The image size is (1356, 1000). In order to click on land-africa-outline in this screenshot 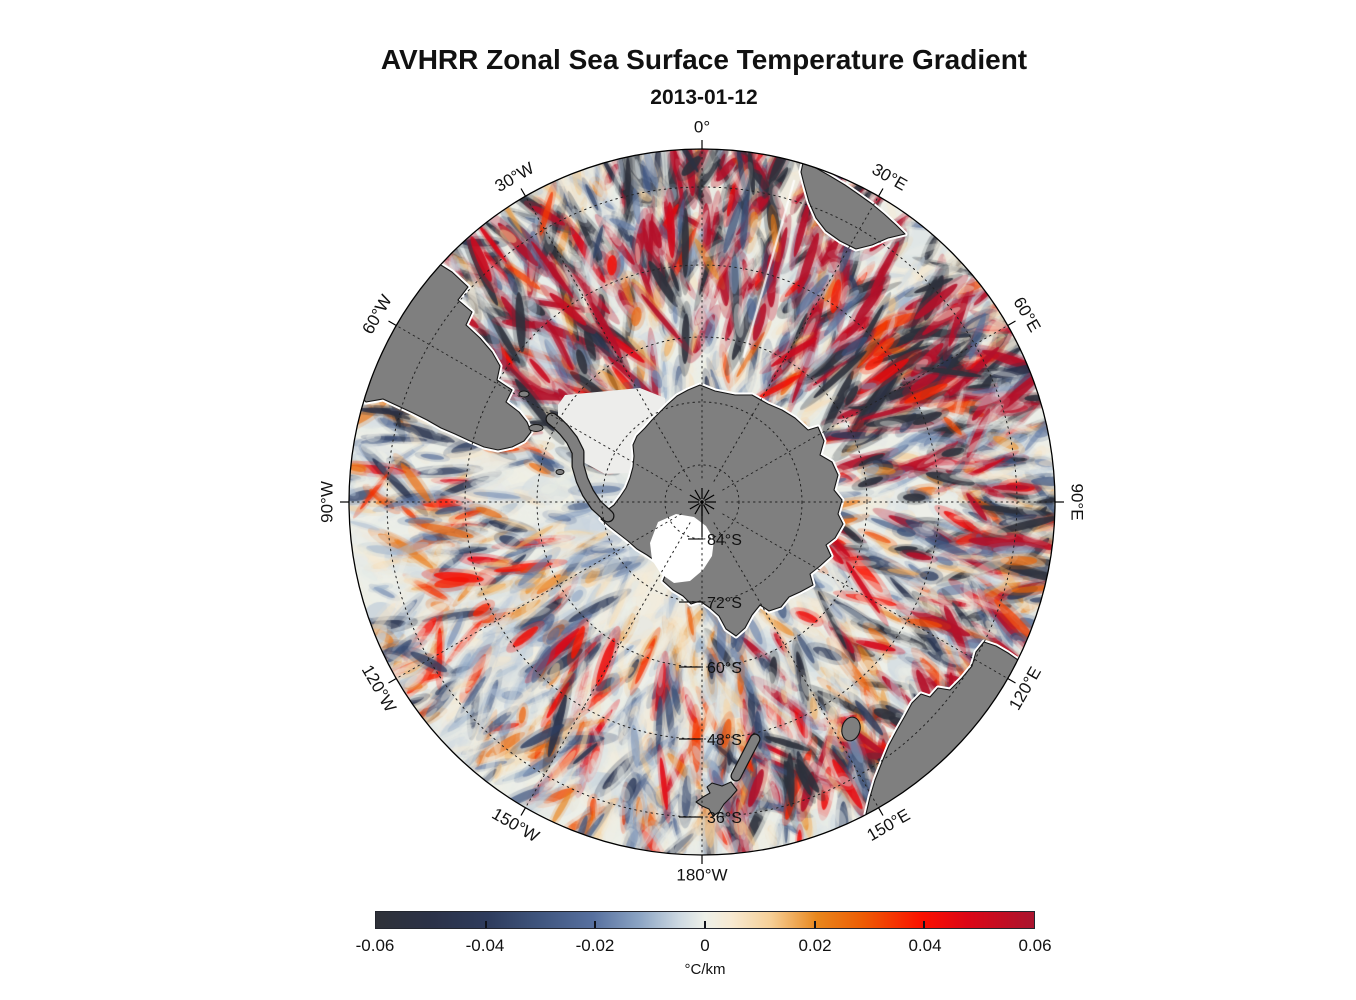, I will do `click(853, 206)`.